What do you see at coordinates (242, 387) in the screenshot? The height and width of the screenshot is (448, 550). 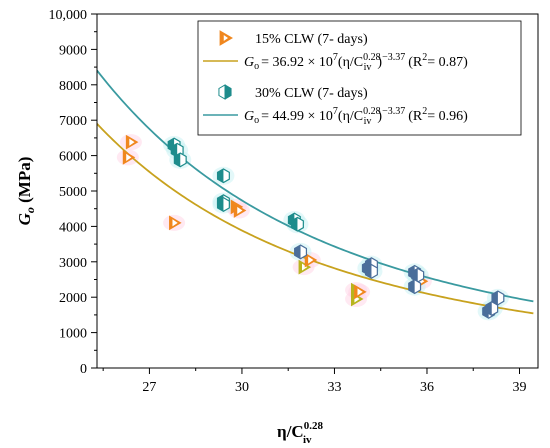 I see `x-tick-label: 30` at bounding box center [242, 387].